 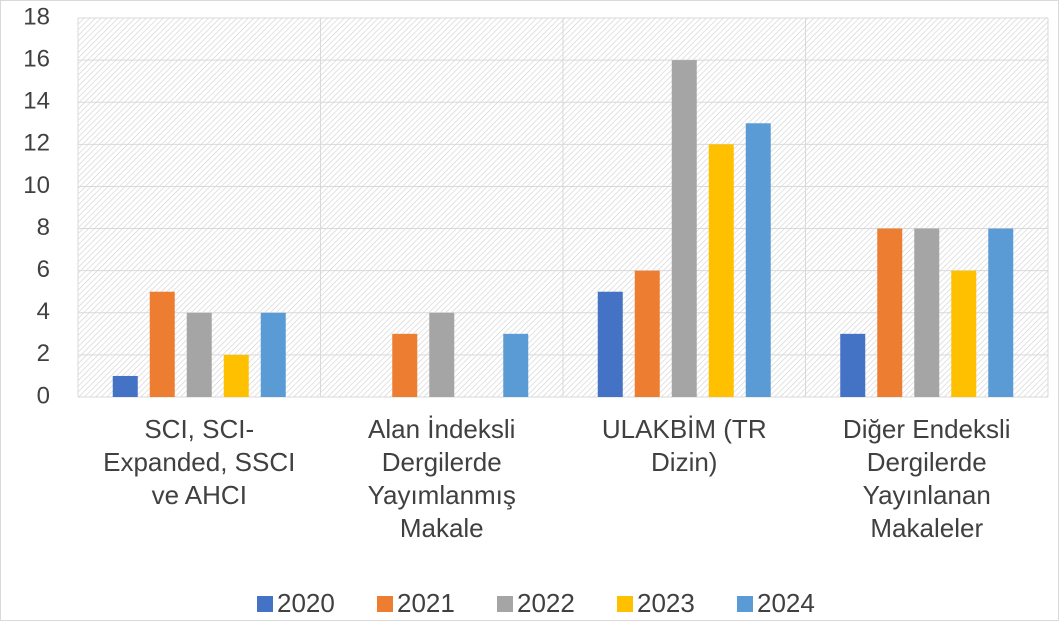 I want to click on y-tick-label: 8, so click(x=43, y=227).